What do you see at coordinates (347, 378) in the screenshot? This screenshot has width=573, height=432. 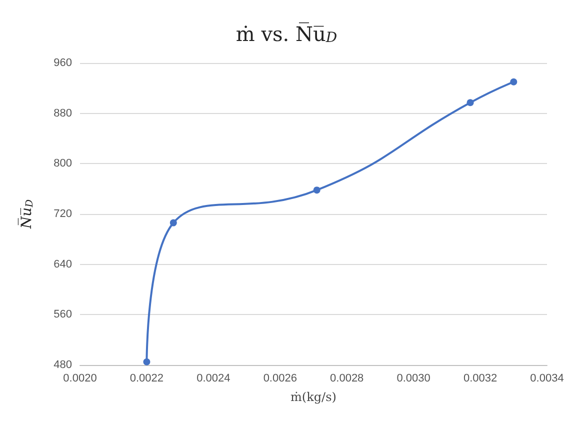 I see `x-tick-label: 0.0028` at bounding box center [347, 378].